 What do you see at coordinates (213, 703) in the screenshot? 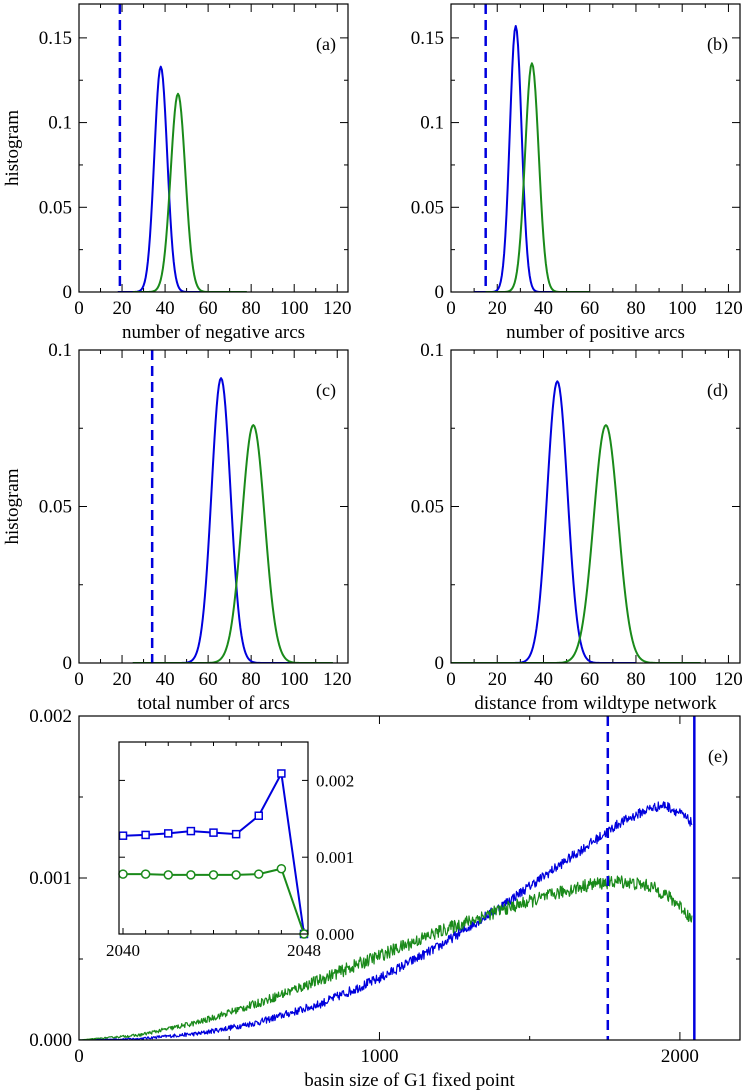
I see `x-axis-label: total number of arcs` at bounding box center [213, 703].